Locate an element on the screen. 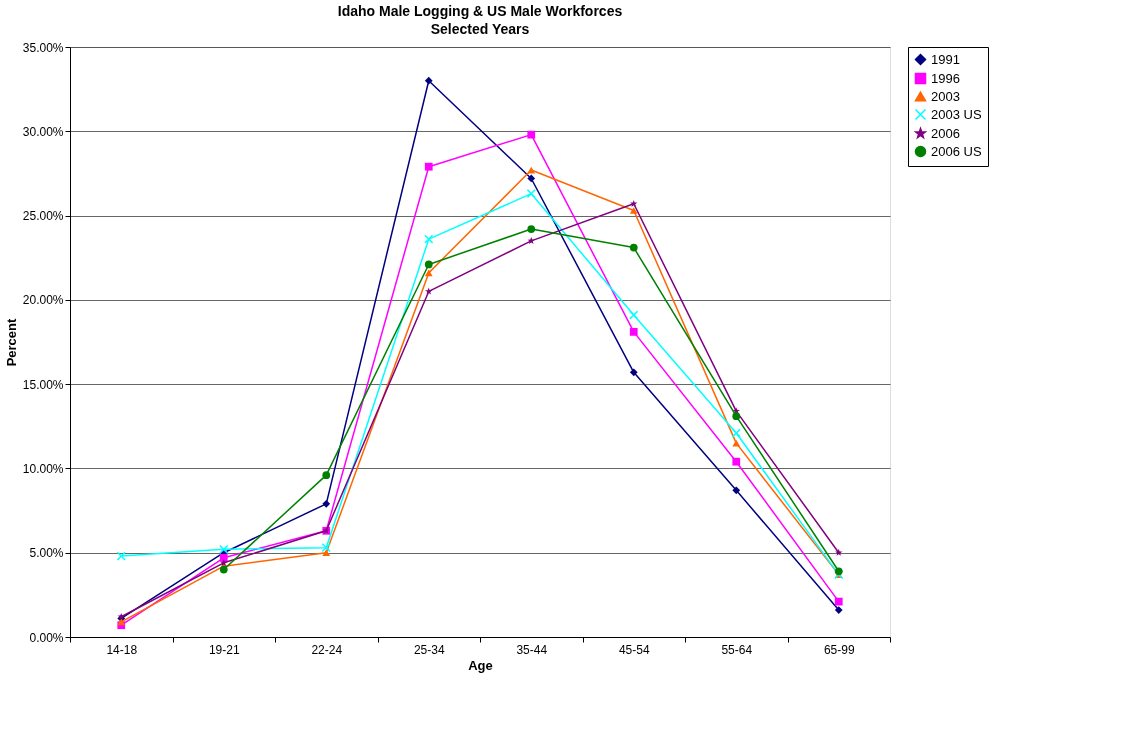 The image size is (1145, 748). y-tick-label: 25.00% is located at coordinates (43, 216).